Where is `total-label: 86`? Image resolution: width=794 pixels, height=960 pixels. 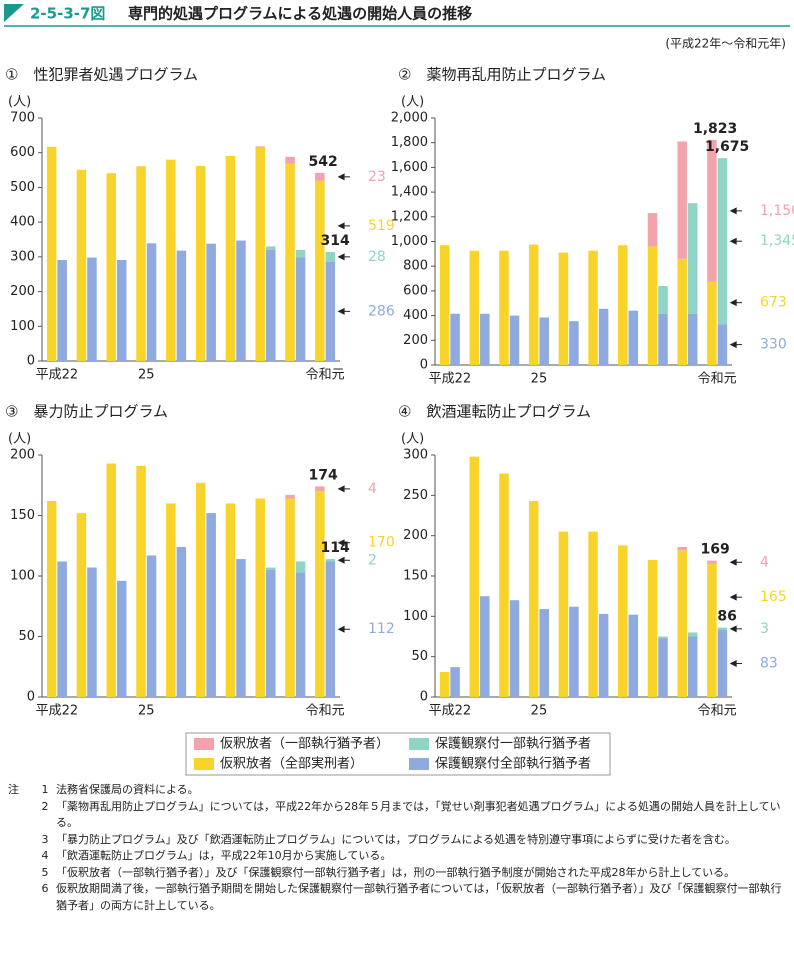
total-label: 86 is located at coordinates (726, 617).